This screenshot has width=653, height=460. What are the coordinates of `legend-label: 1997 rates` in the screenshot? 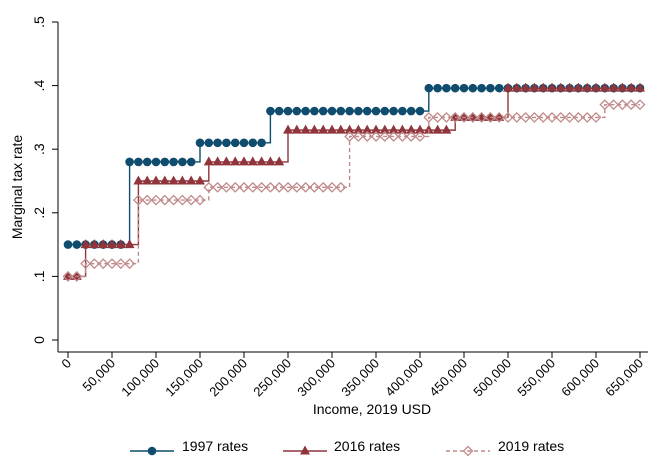 It's located at (215, 446).